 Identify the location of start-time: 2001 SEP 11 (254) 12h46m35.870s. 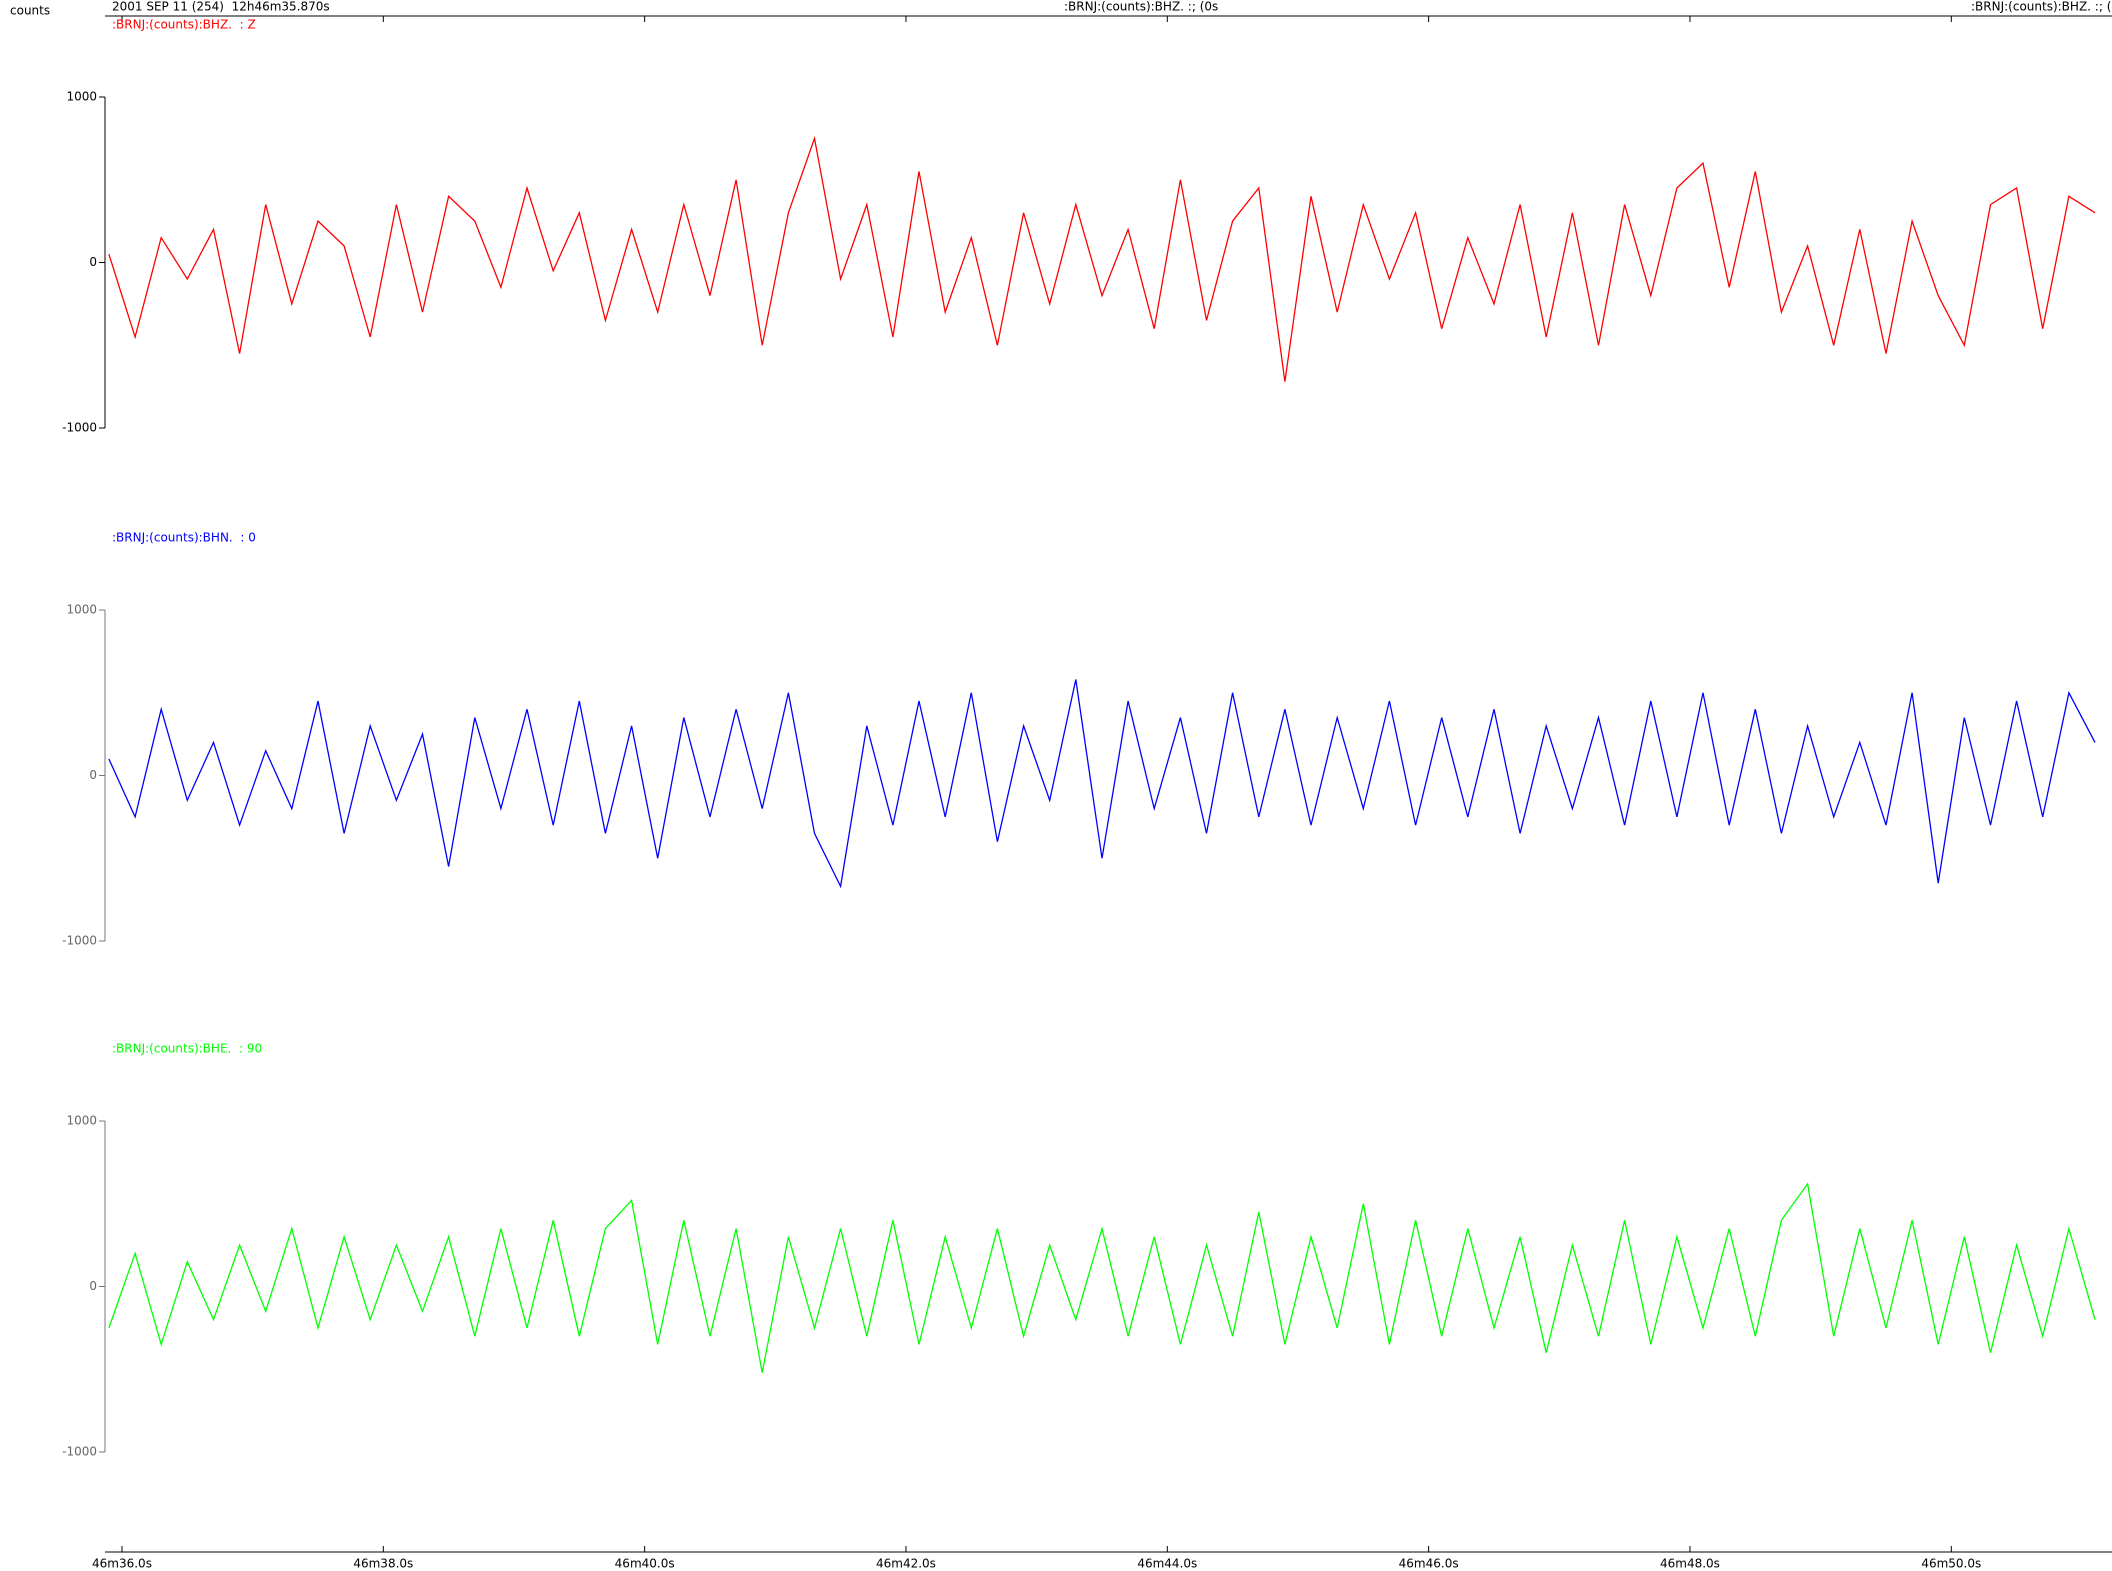
(221, 7).